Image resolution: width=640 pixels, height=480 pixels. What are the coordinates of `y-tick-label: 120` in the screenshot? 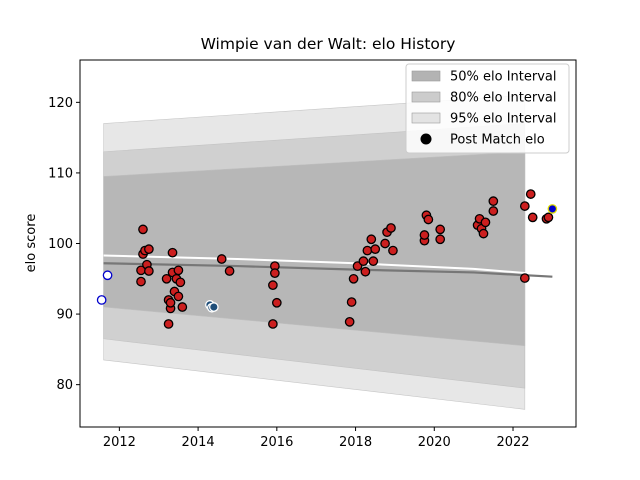 It's located at (60, 103).